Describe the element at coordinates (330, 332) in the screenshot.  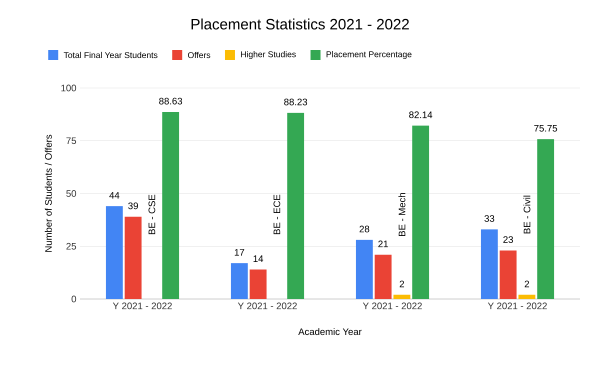
I see `x-axis-title: Academic Year` at that location.